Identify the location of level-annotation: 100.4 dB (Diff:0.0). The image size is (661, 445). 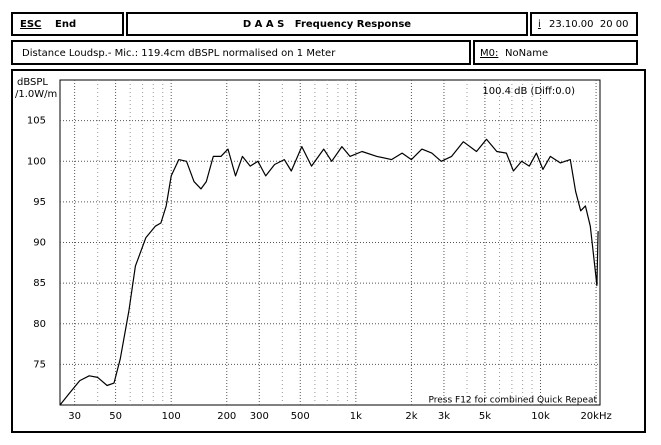
(528, 91).